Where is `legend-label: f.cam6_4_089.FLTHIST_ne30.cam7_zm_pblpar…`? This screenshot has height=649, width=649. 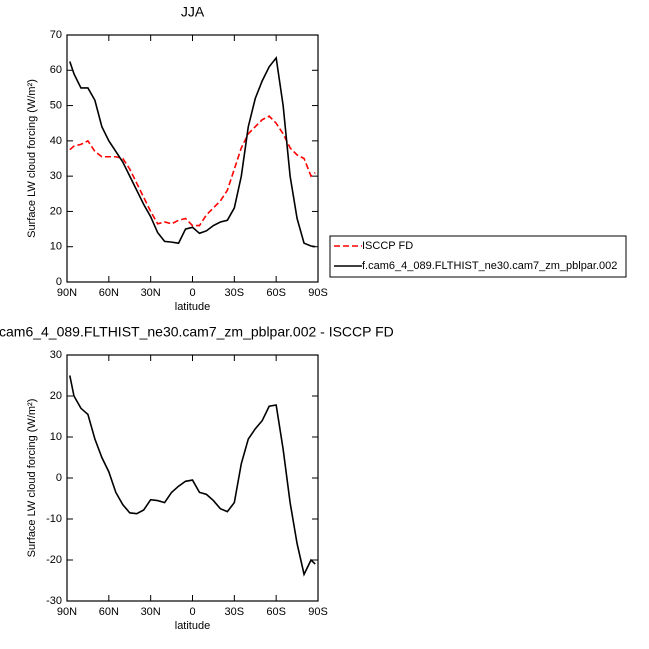
legend-label: f.cam6_4_089.FLTHIST_ne30.cam7_zm_pblpar… is located at coordinates (489, 266).